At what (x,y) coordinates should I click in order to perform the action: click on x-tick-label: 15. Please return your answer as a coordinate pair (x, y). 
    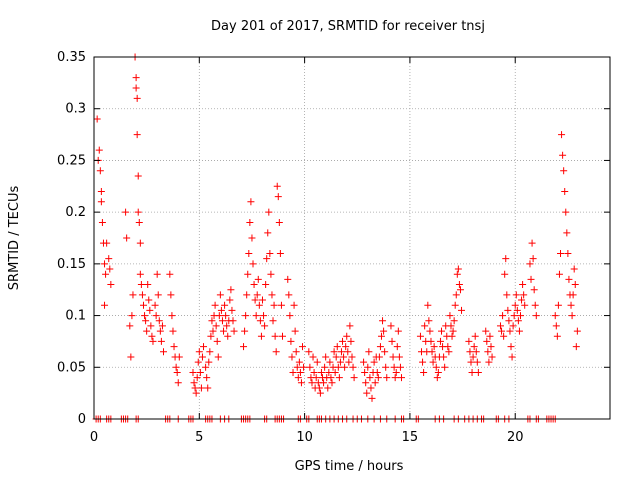
    Looking at the image, I should click on (410, 437).